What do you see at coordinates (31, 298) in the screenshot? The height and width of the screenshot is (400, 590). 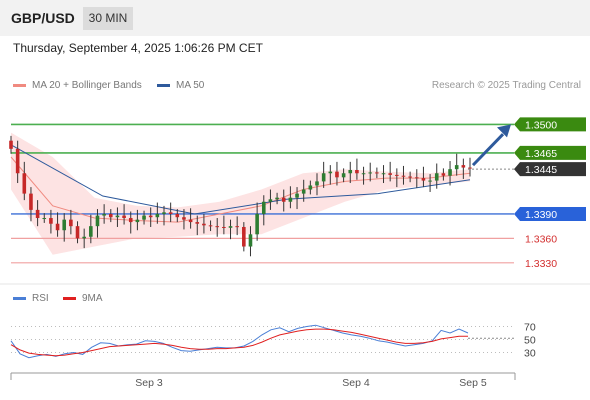 I see `legend-rsi: RSI` at bounding box center [31, 298].